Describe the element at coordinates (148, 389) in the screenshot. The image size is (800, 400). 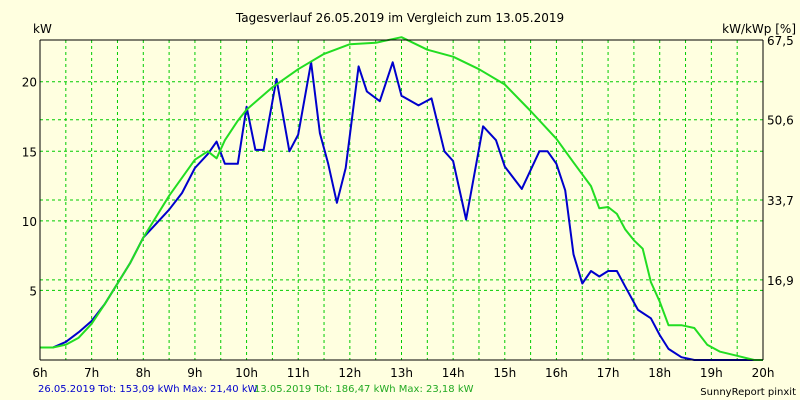
I see `legend-series-1: 26.05.2019 Tot: 153,09 kWh Max: 21,40 kW` at that location.